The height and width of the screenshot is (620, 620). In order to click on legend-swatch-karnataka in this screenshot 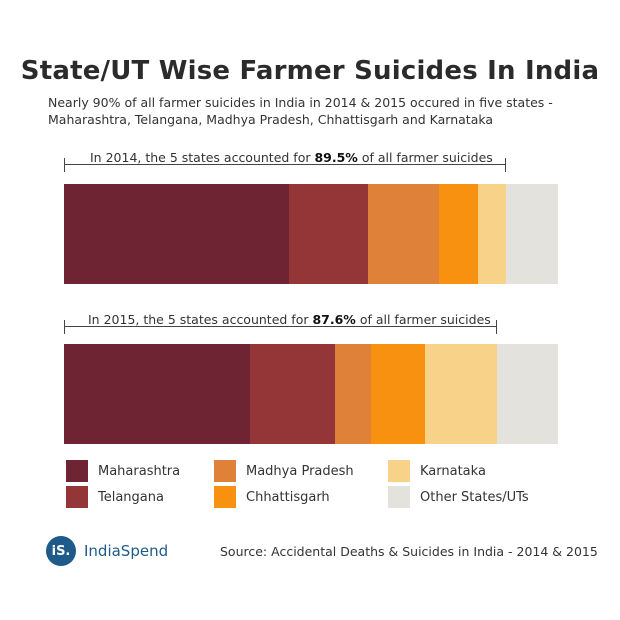, I will do `click(399, 471)`.